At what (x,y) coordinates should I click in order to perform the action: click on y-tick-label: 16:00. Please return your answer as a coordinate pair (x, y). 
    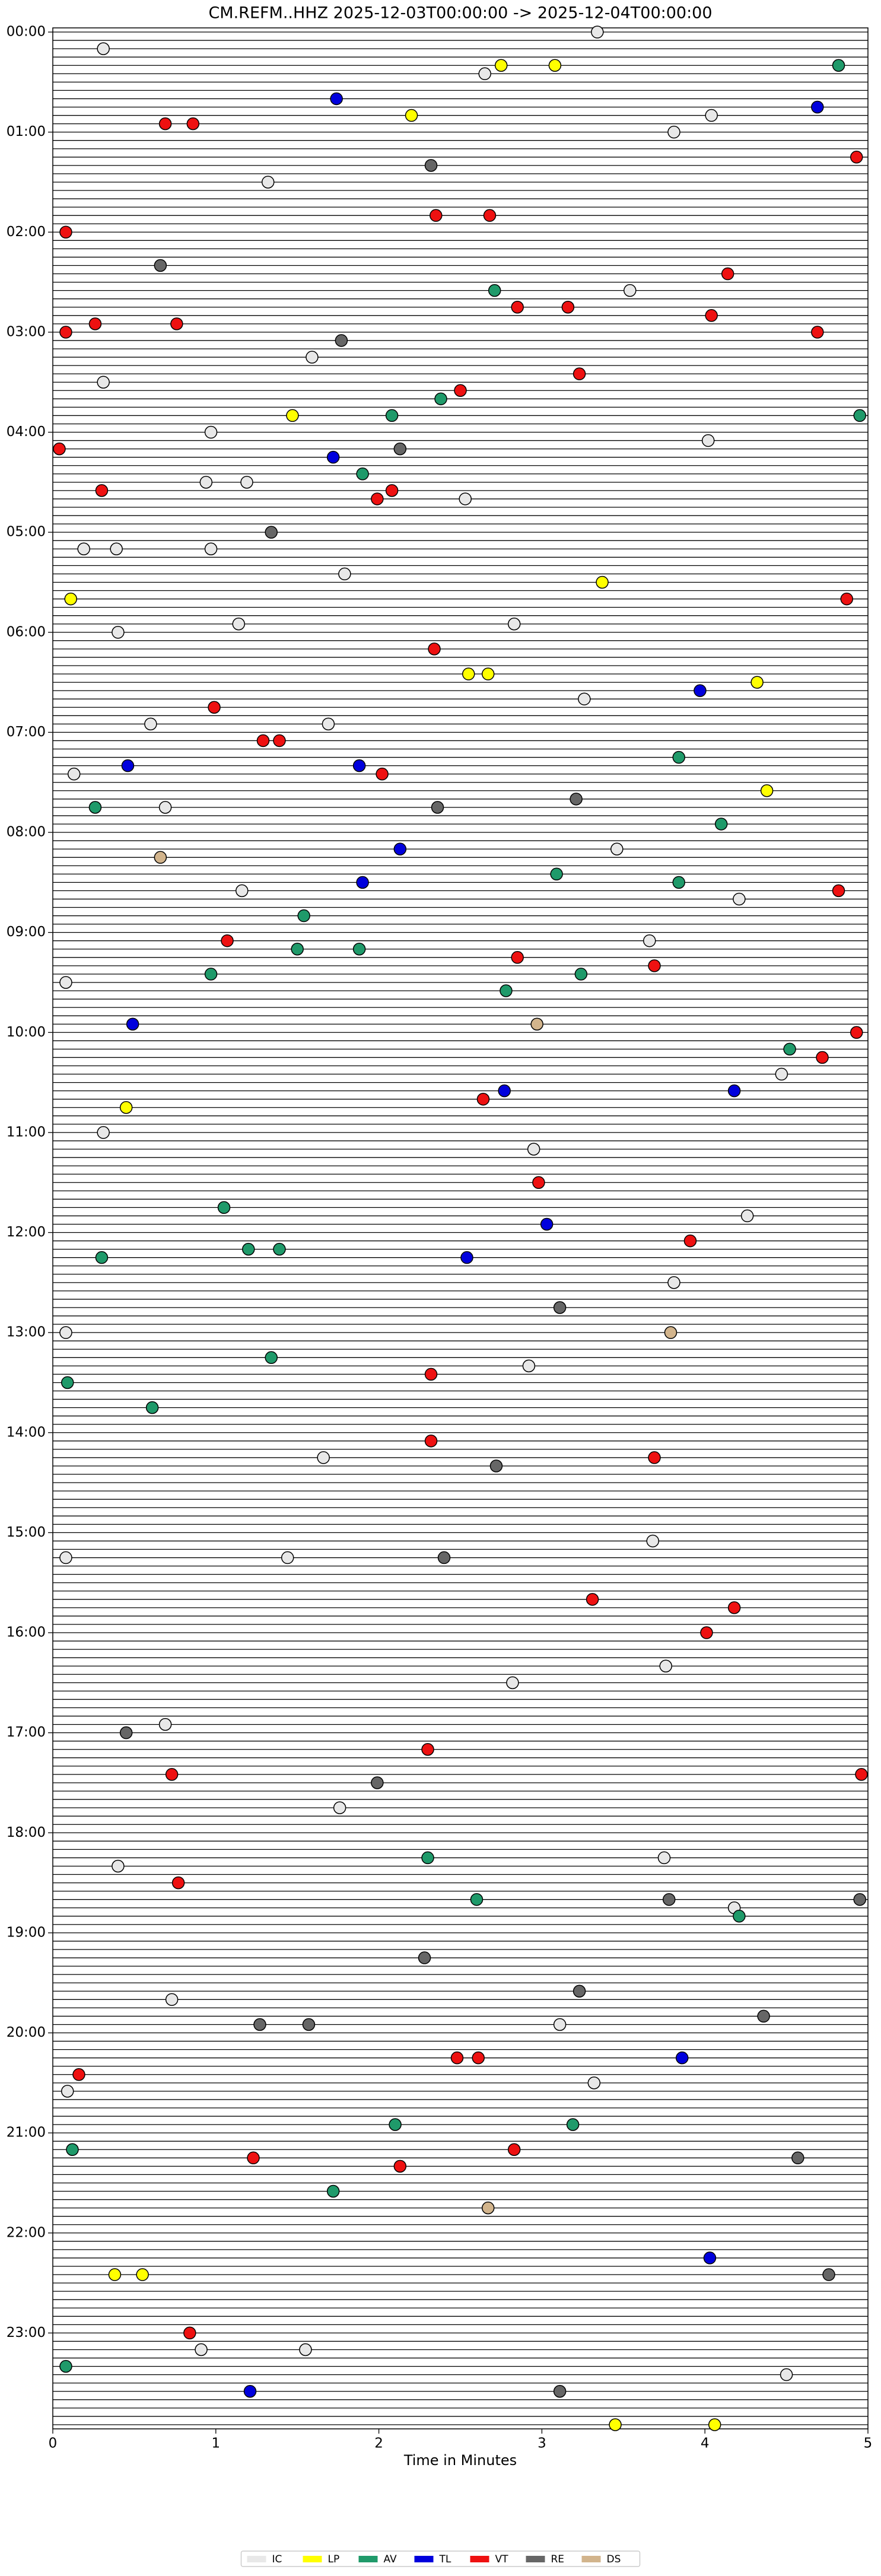
    Looking at the image, I should click on (27, 1632).